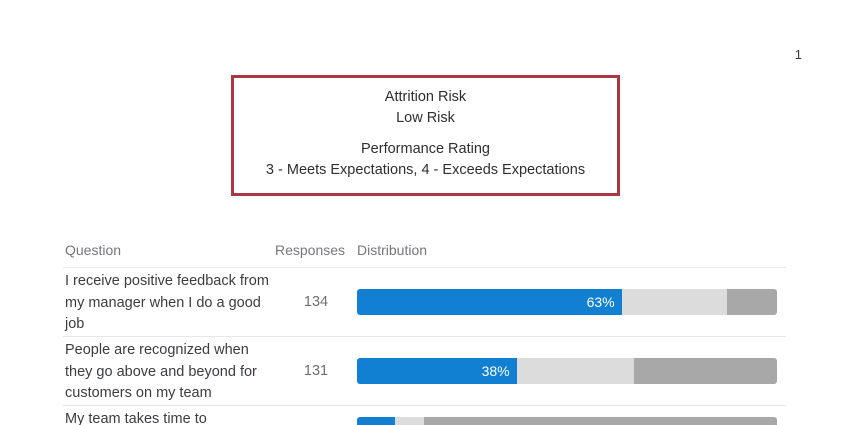 This screenshot has width=850, height=425. What do you see at coordinates (376, 421) in the screenshot?
I see `favorable-segment` at bounding box center [376, 421].